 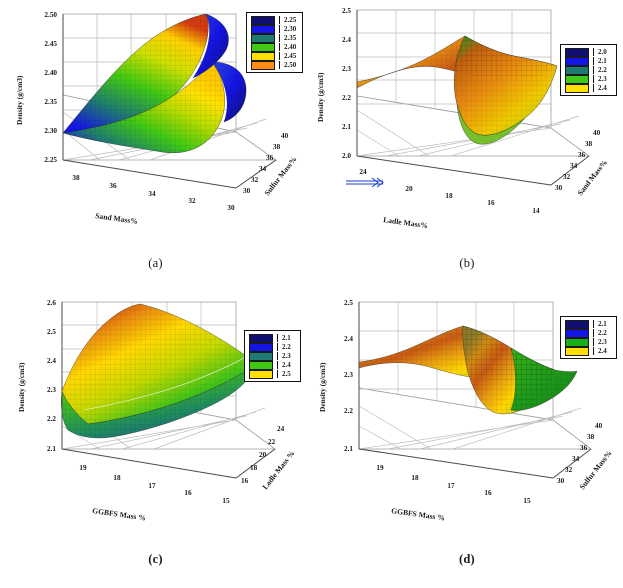 What do you see at coordinates (602, 61) in the screenshot?
I see `legend-value: 2.1` at bounding box center [602, 61].